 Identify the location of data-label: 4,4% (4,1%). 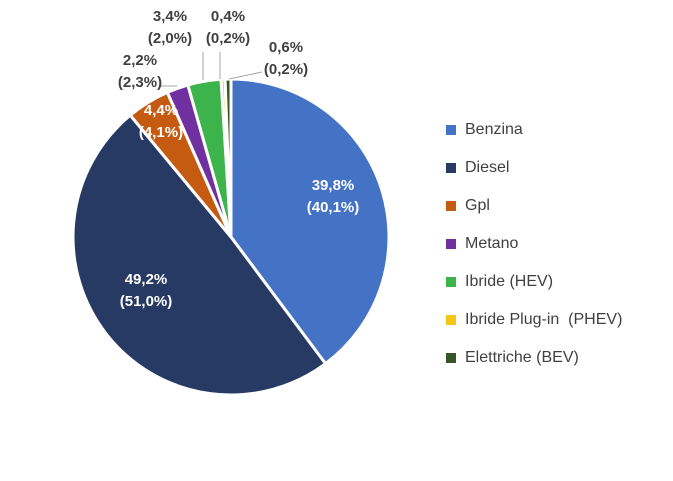
(161, 121).